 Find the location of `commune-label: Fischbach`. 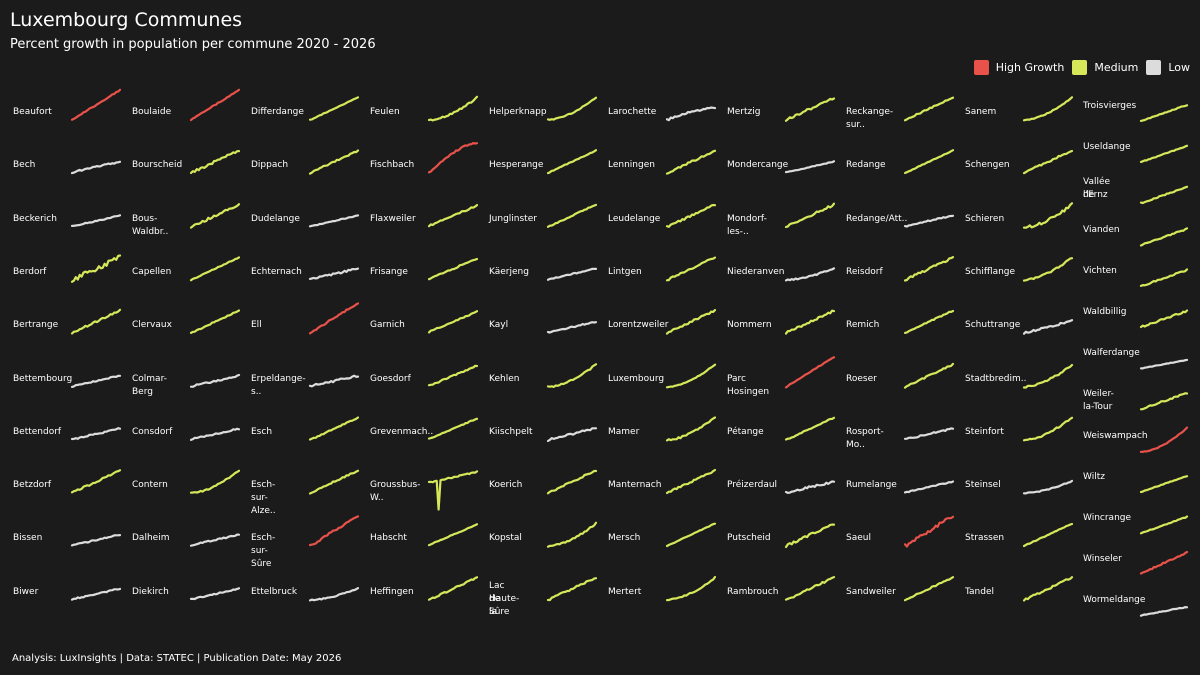

commune-label: Fischbach is located at coordinates (392, 165).